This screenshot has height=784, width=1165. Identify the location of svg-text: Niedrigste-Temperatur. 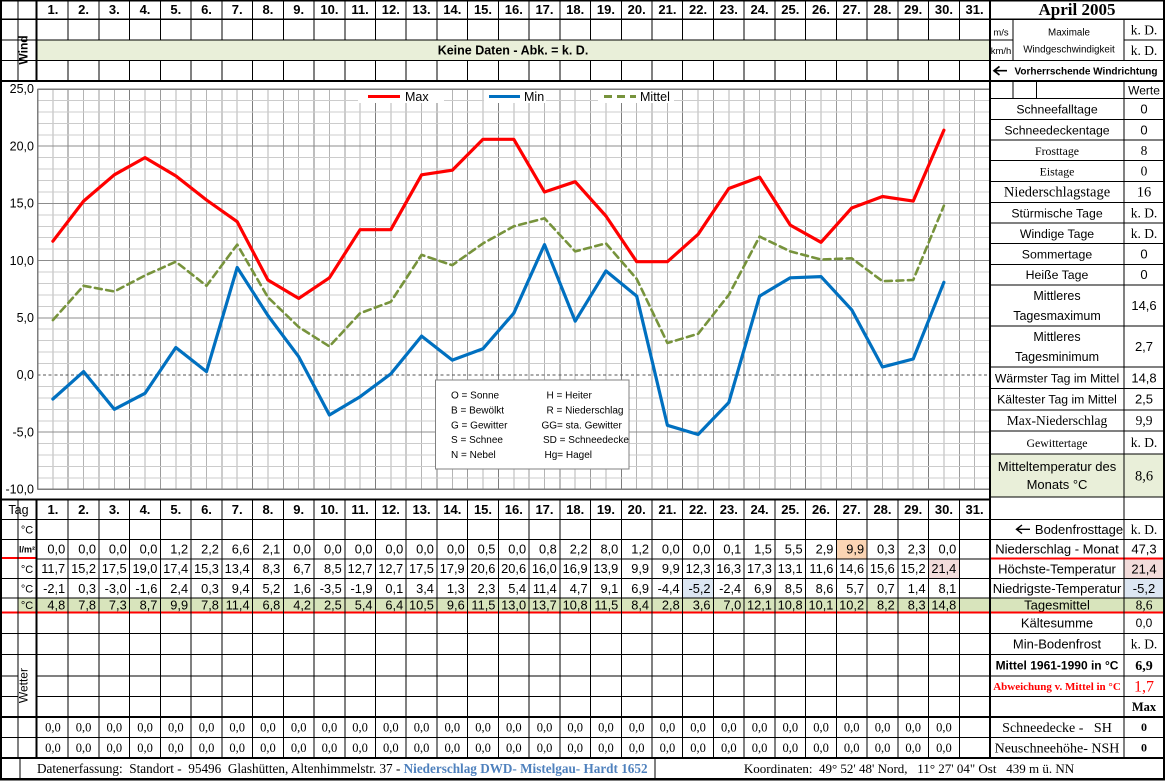
(1057, 588).